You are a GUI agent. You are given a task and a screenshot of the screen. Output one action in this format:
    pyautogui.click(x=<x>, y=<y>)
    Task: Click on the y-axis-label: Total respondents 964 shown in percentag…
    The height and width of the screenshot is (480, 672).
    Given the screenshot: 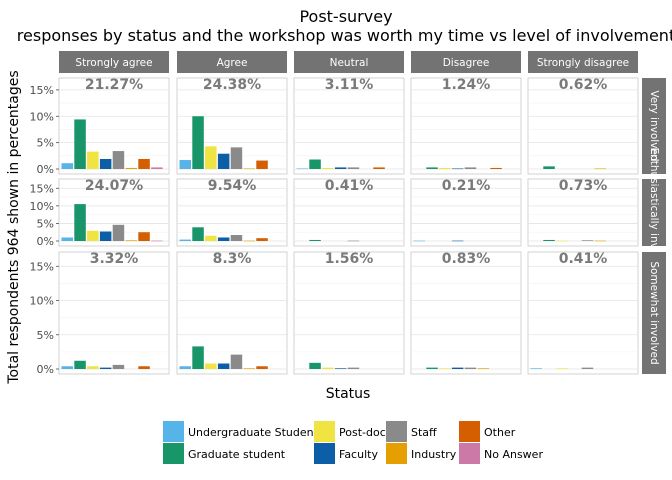 What is the action you would take?
    pyautogui.click(x=14, y=227)
    